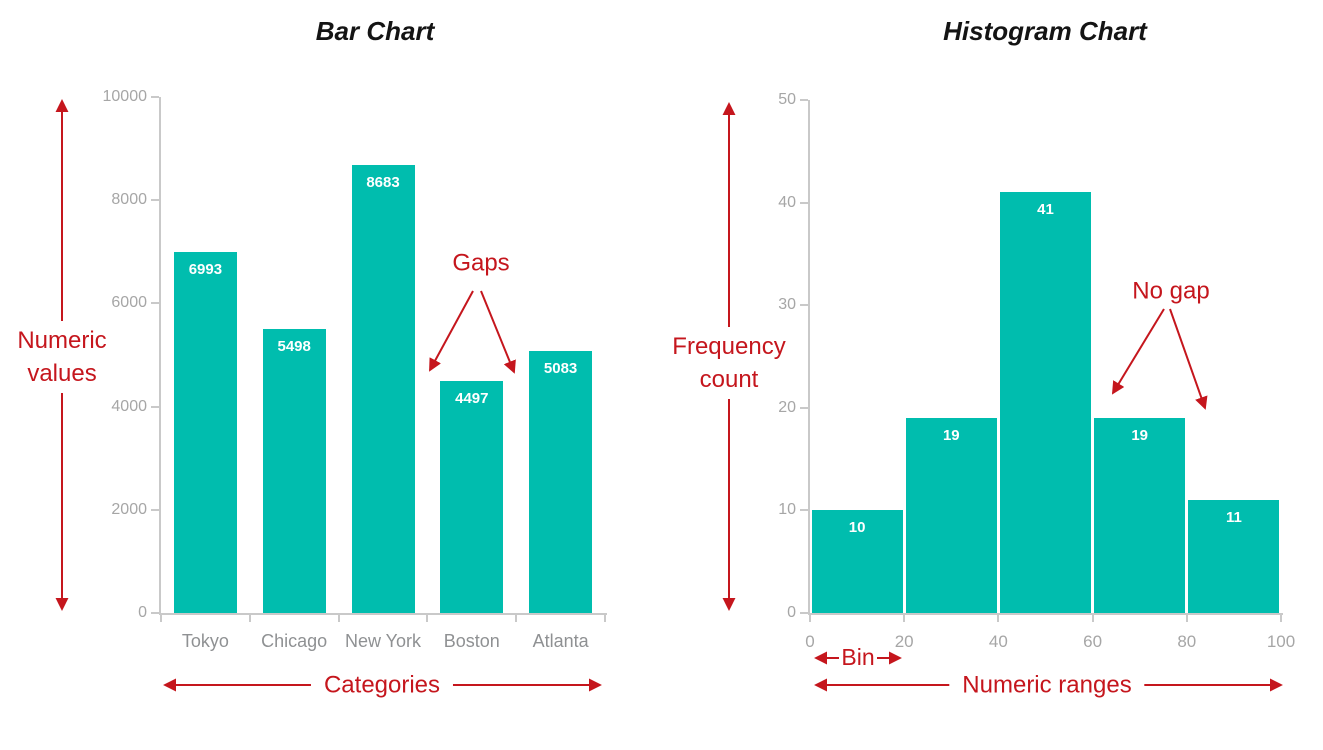  Describe the element at coordinates (1171, 291) in the screenshot. I see `no-gap-label: No gap` at that location.